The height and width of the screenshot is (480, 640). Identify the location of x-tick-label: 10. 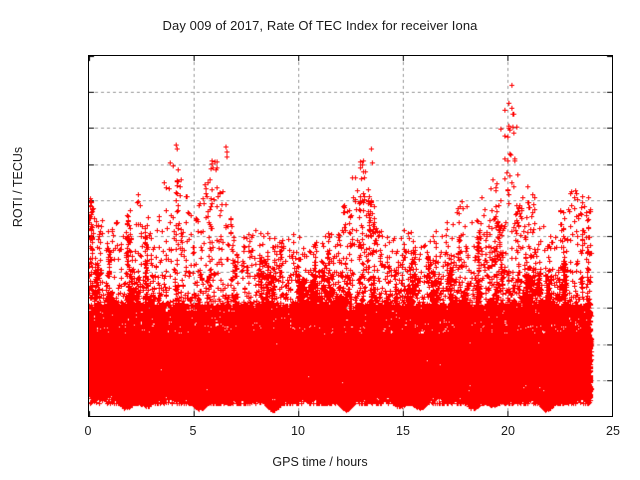
(298, 431).